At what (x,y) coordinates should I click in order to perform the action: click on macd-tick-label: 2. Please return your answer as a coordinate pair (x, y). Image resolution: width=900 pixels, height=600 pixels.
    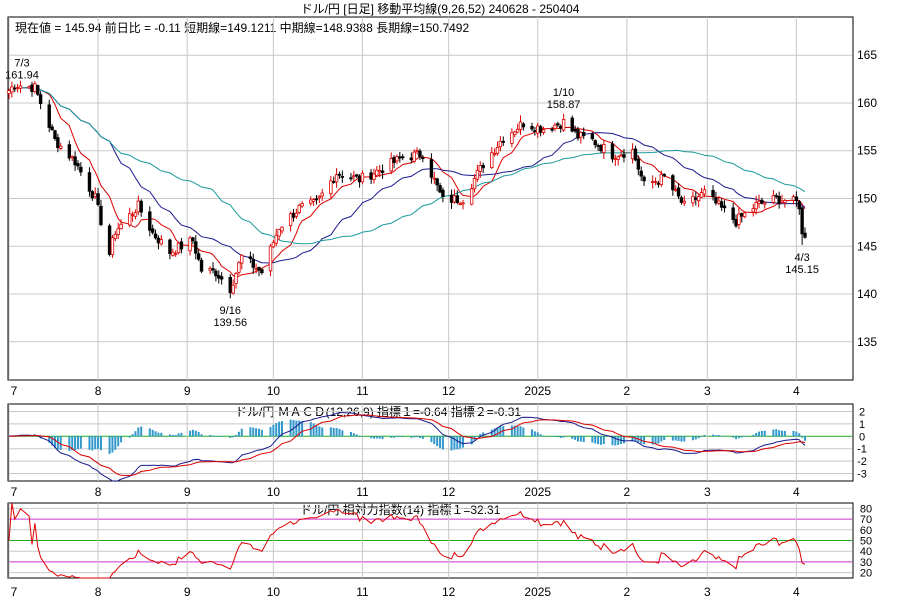
    Looking at the image, I should click on (862, 412).